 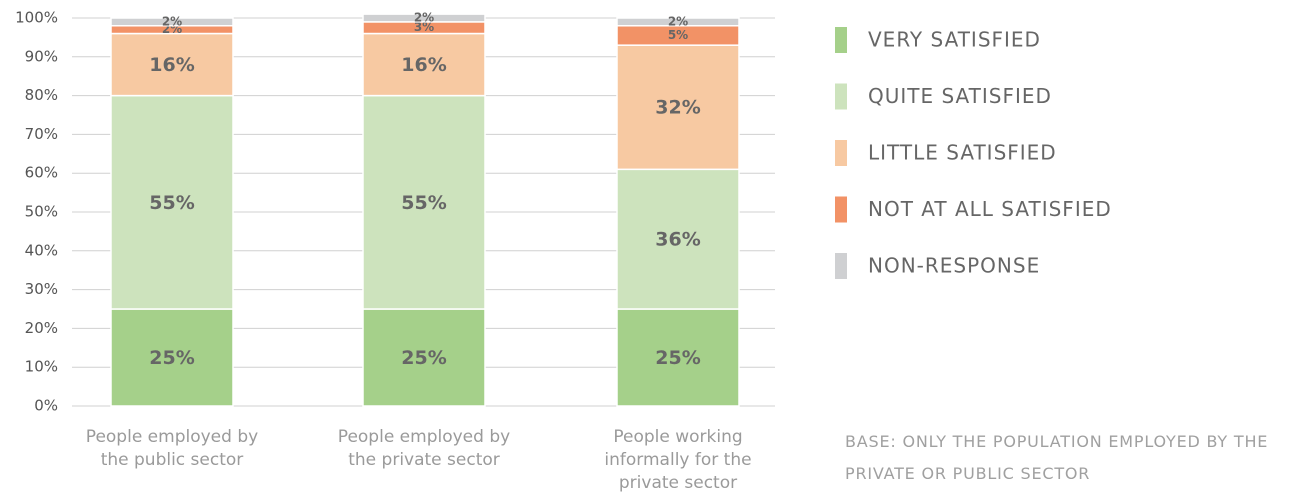 I want to click on data-label: 5%, so click(x=678, y=35).